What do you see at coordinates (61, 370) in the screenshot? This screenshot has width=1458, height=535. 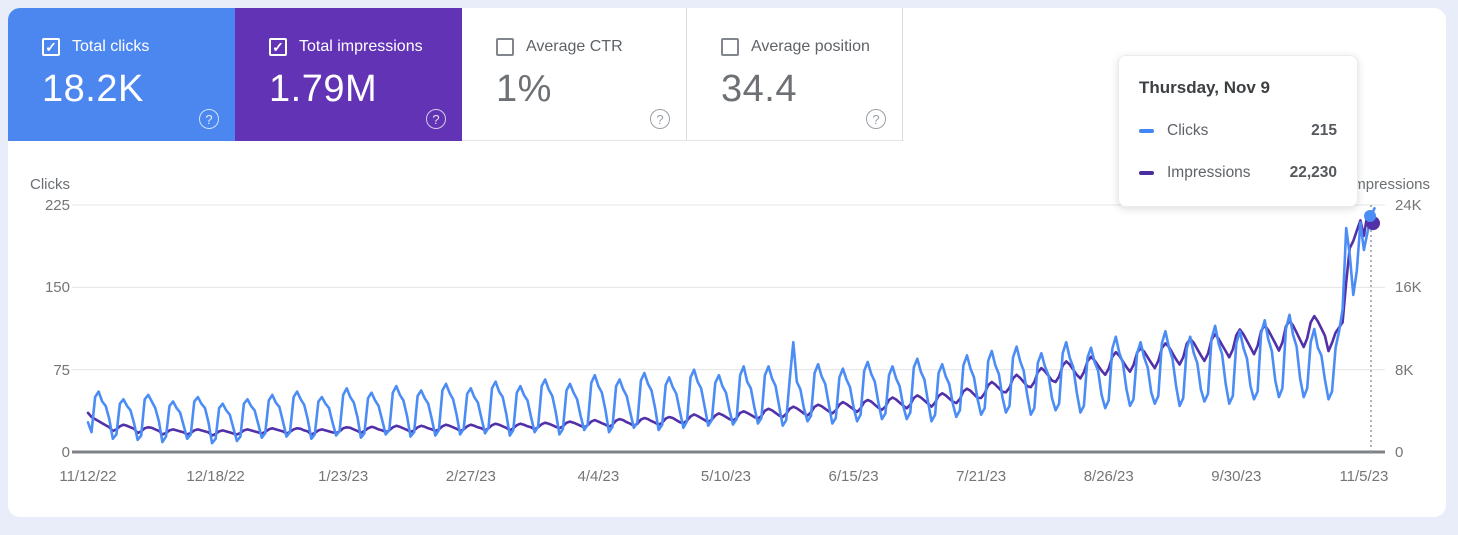 I see `left-axis-tick: 75` at bounding box center [61, 370].